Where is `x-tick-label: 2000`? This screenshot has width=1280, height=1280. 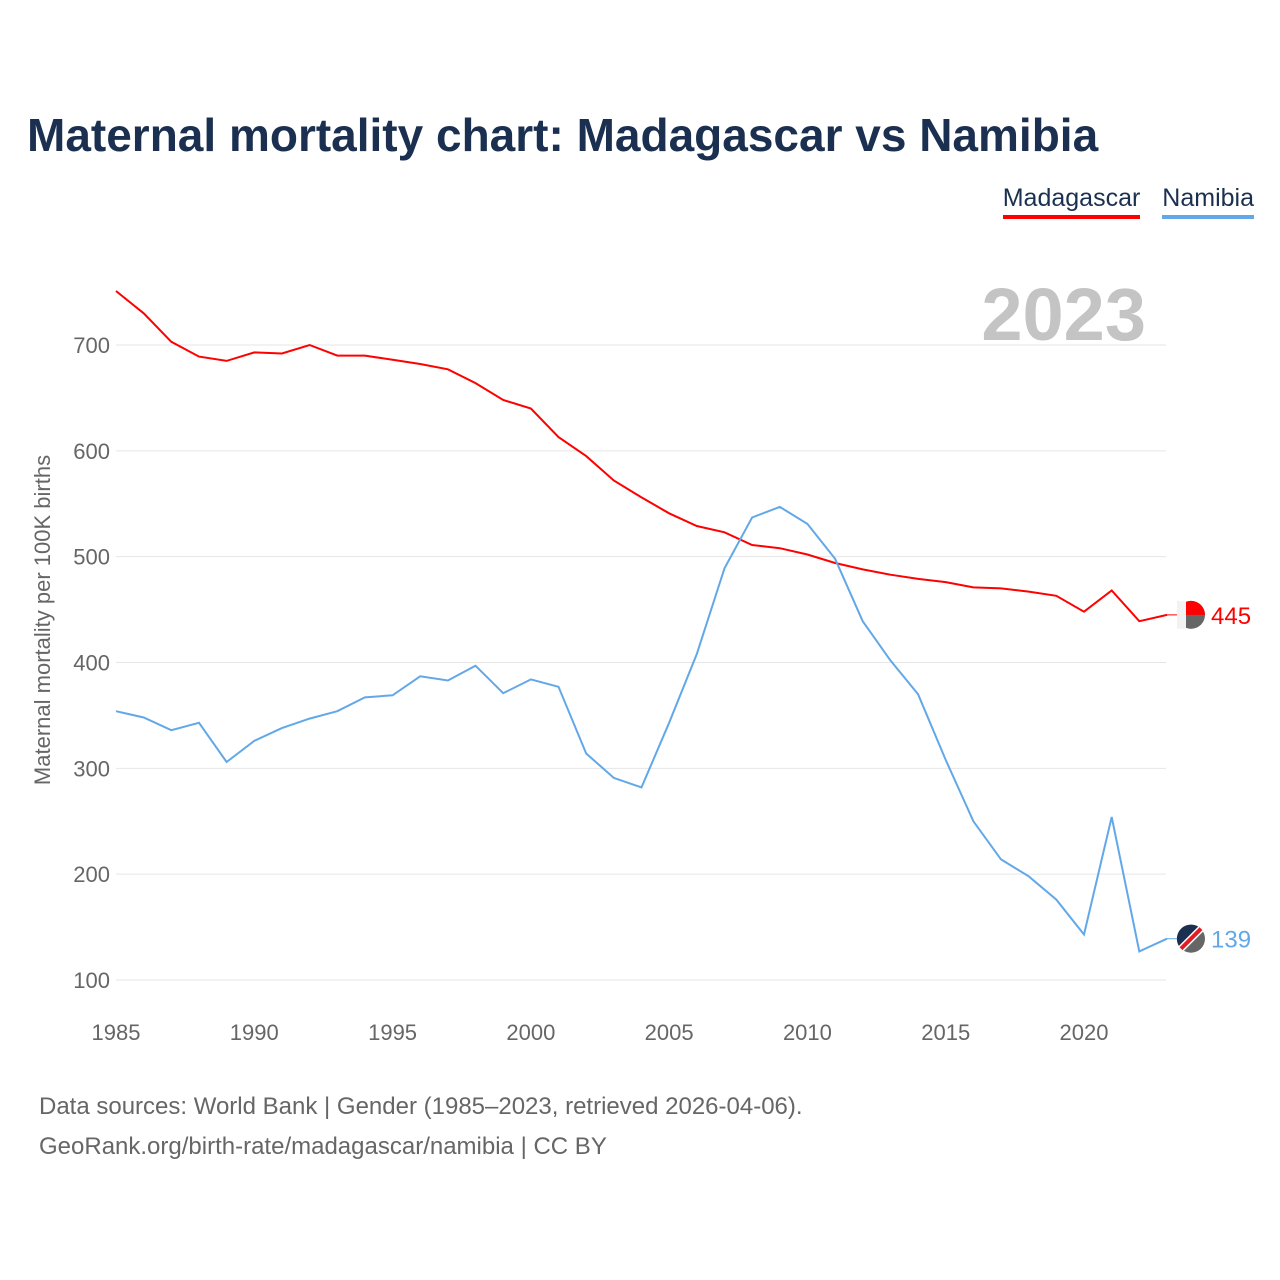
x-tick-label: 2000 is located at coordinates (530, 1032).